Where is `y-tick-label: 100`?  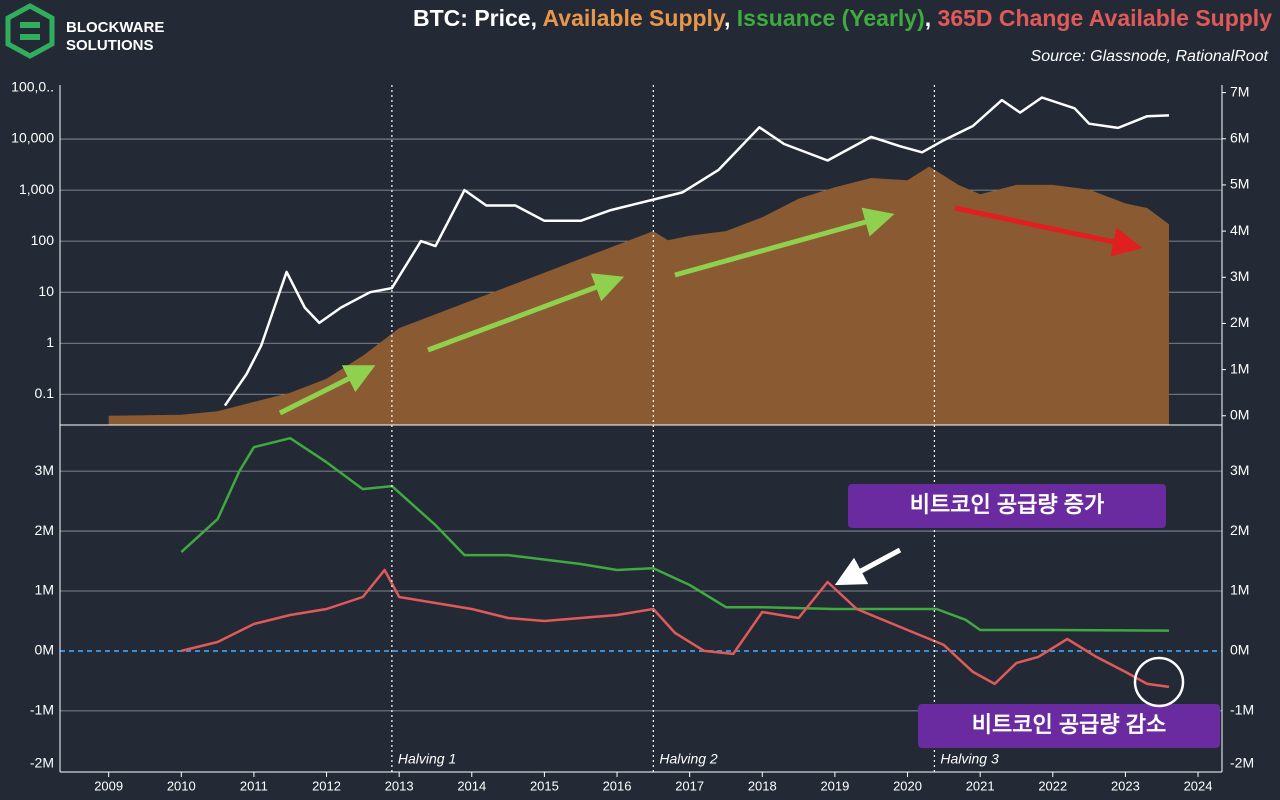 y-tick-label: 100 is located at coordinates (43, 240).